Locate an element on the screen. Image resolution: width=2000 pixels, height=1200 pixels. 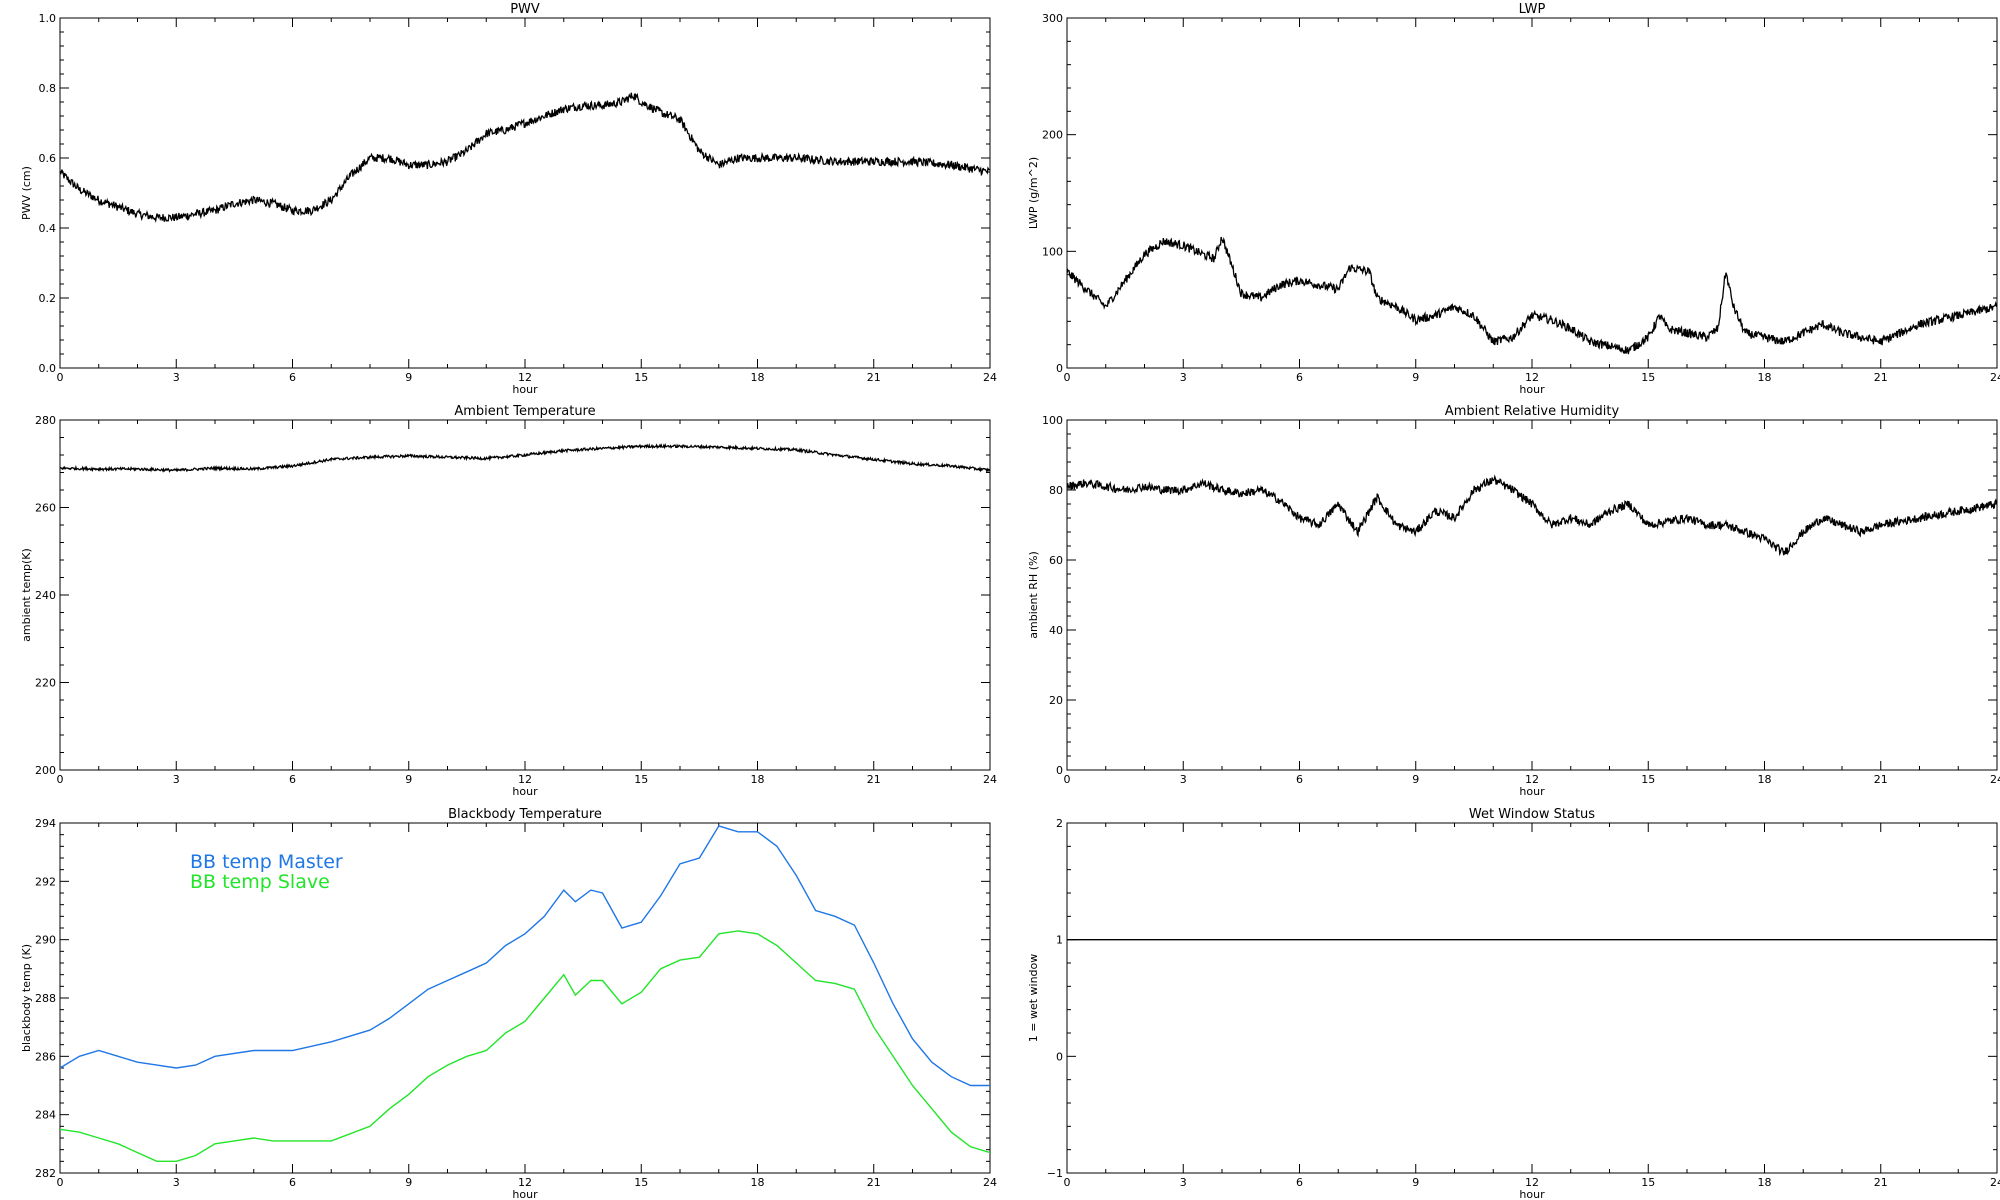
chart-title: LWP is located at coordinates (1532, 9).